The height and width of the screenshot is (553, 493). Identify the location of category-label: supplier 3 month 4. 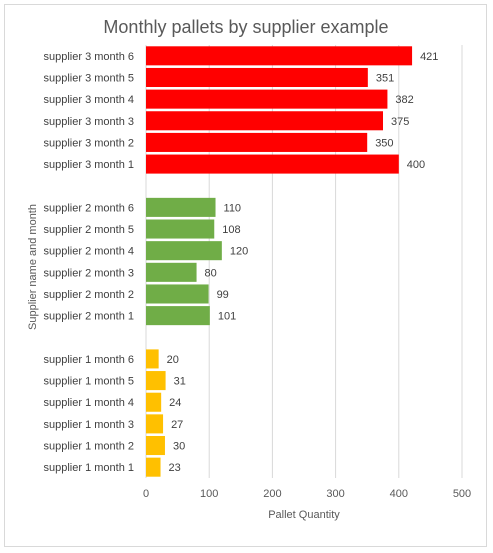
(89, 100).